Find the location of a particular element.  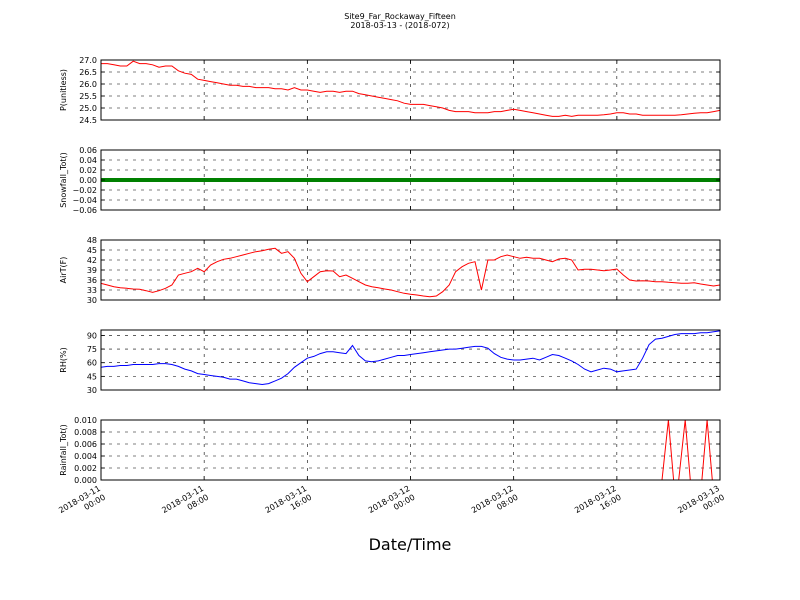

y-tick-label: 0.008 is located at coordinates (85, 432).